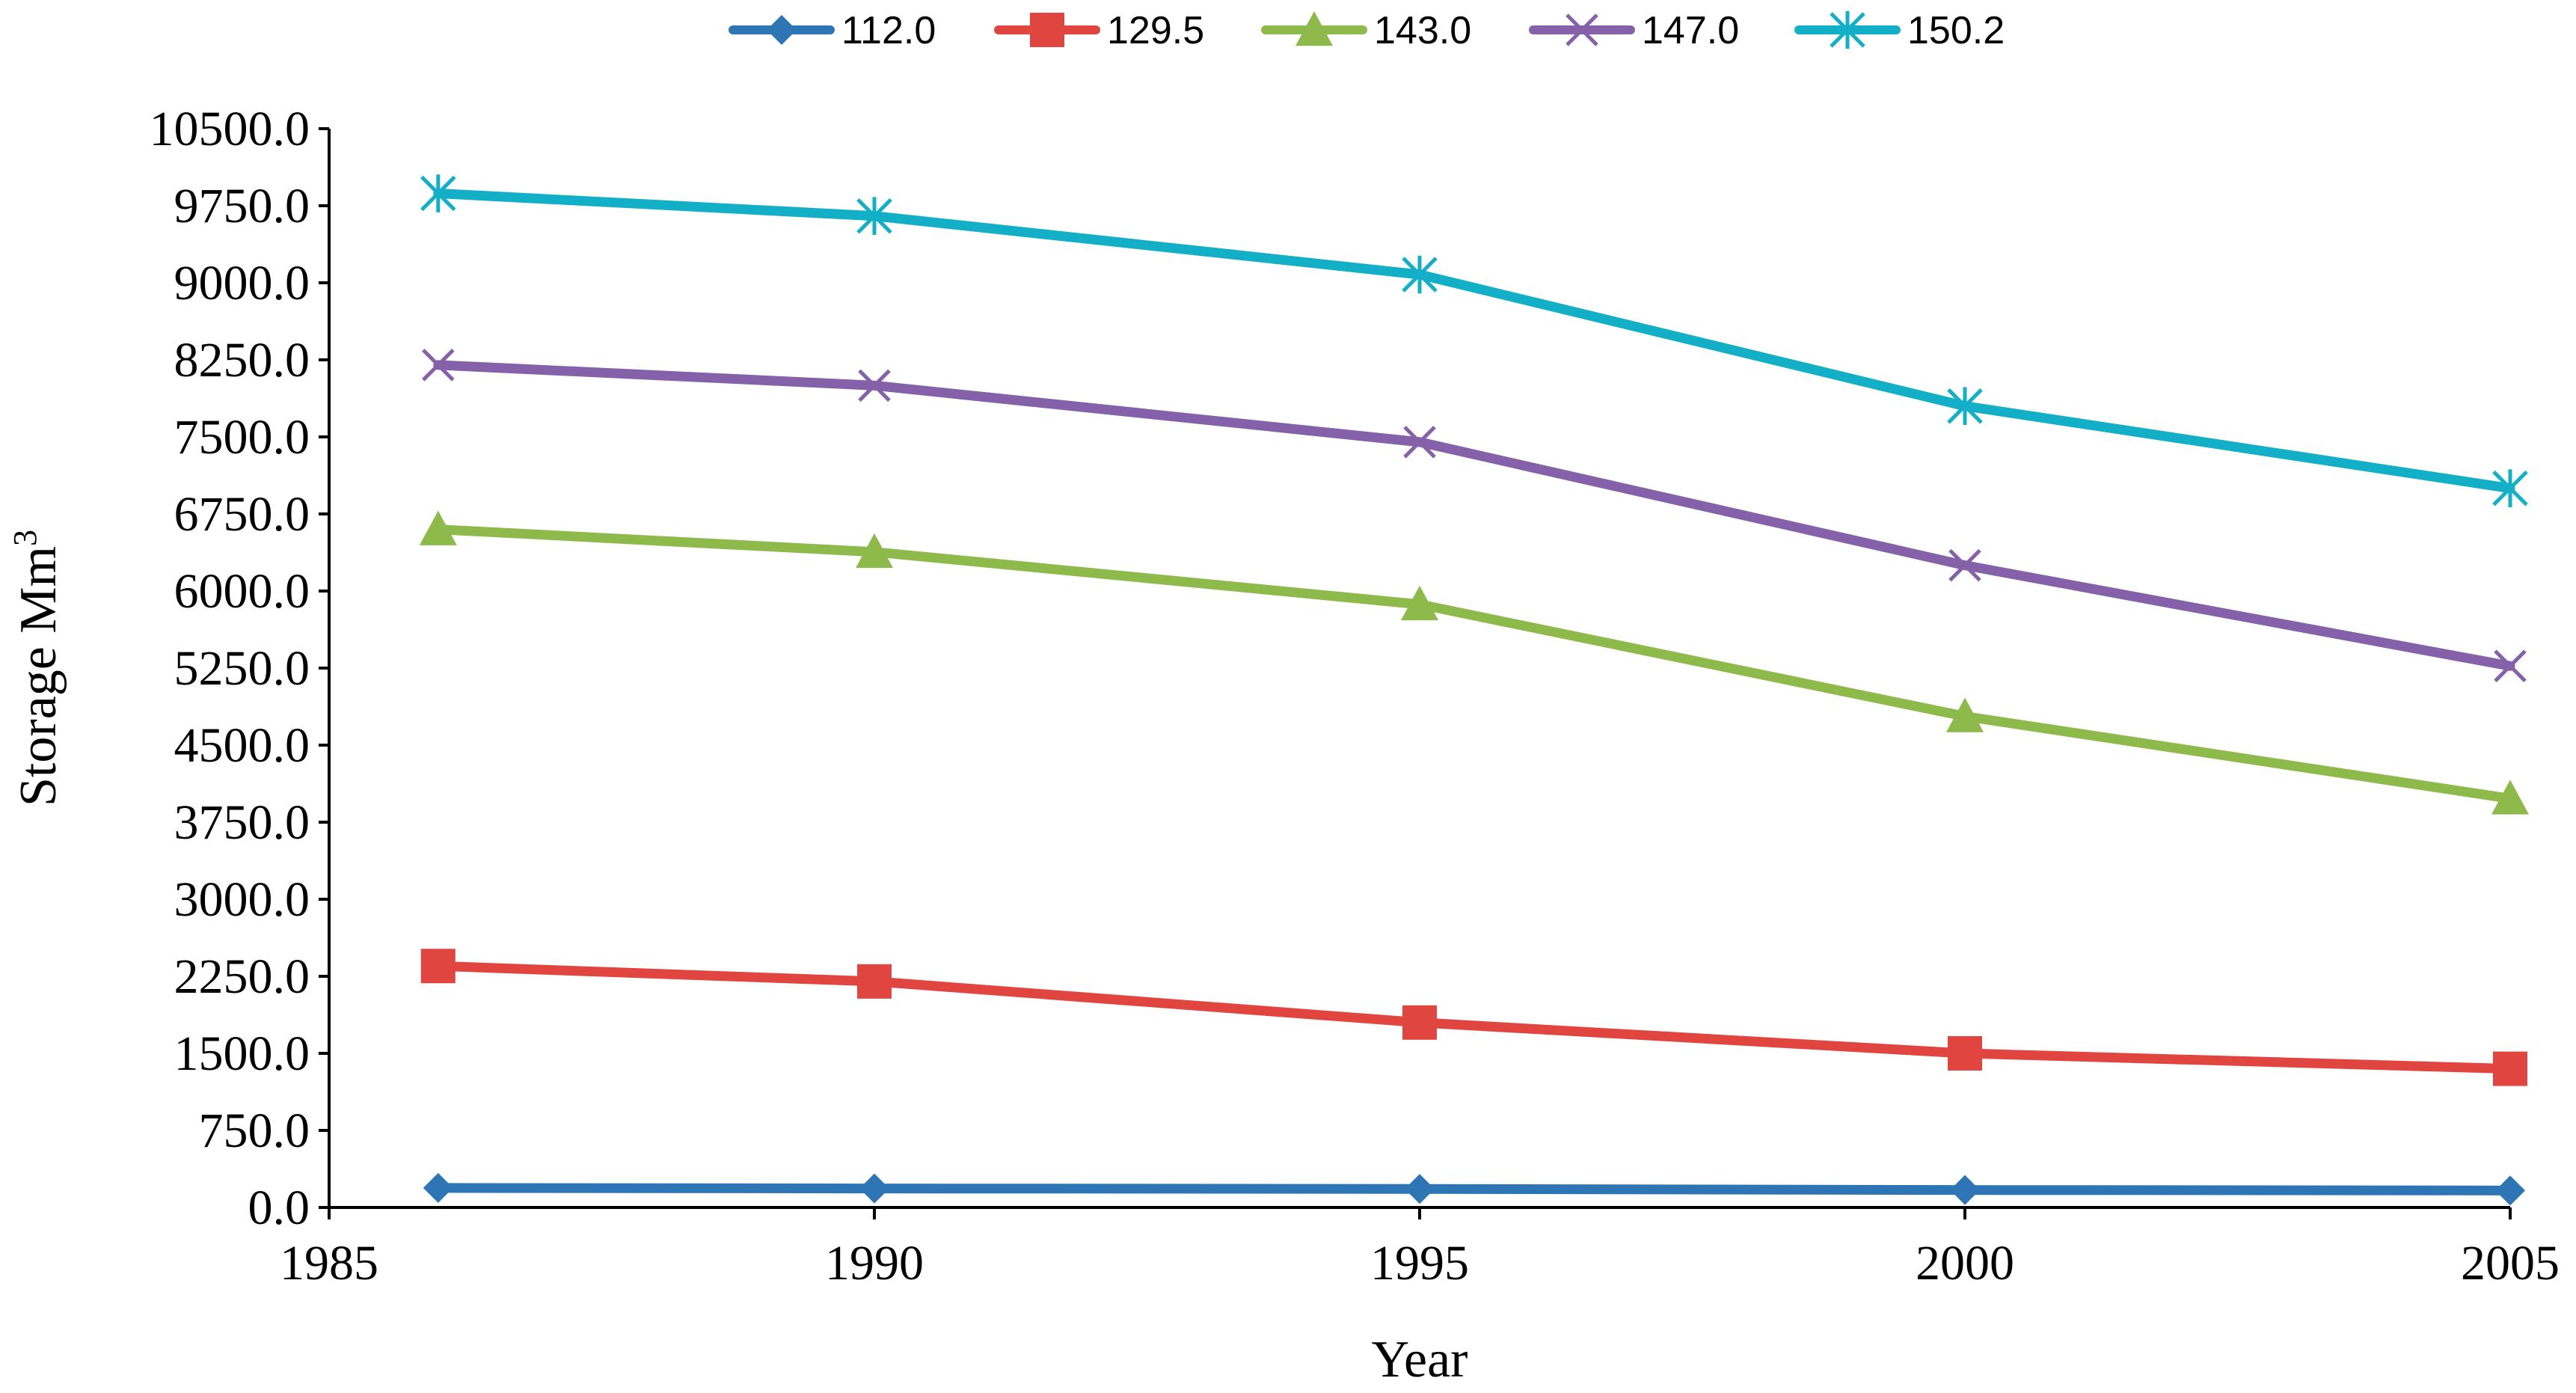  Describe the element at coordinates (1099, 30) in the screenshot. I see `legend-item: 129.5` at that location.